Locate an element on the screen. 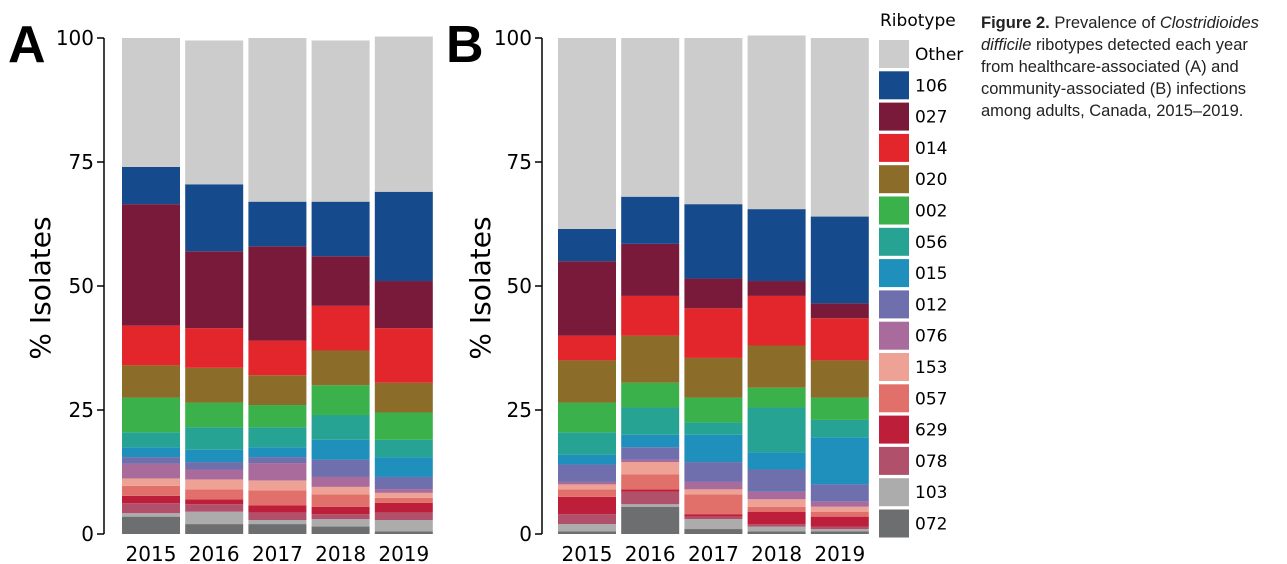 The width and height of the screenshot is (1287, 564). panel-b-x-tick-label-2017: 2017 is located at coordinates (713, 553).